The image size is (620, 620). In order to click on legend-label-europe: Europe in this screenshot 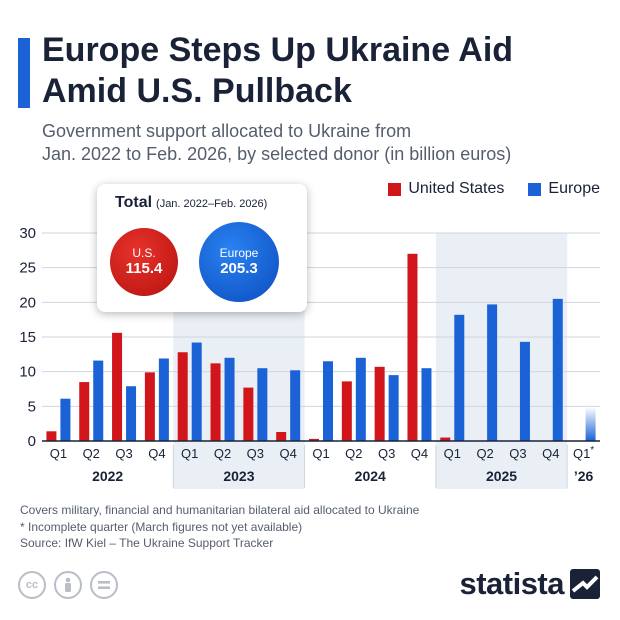, I will do `click(574, 188)`.